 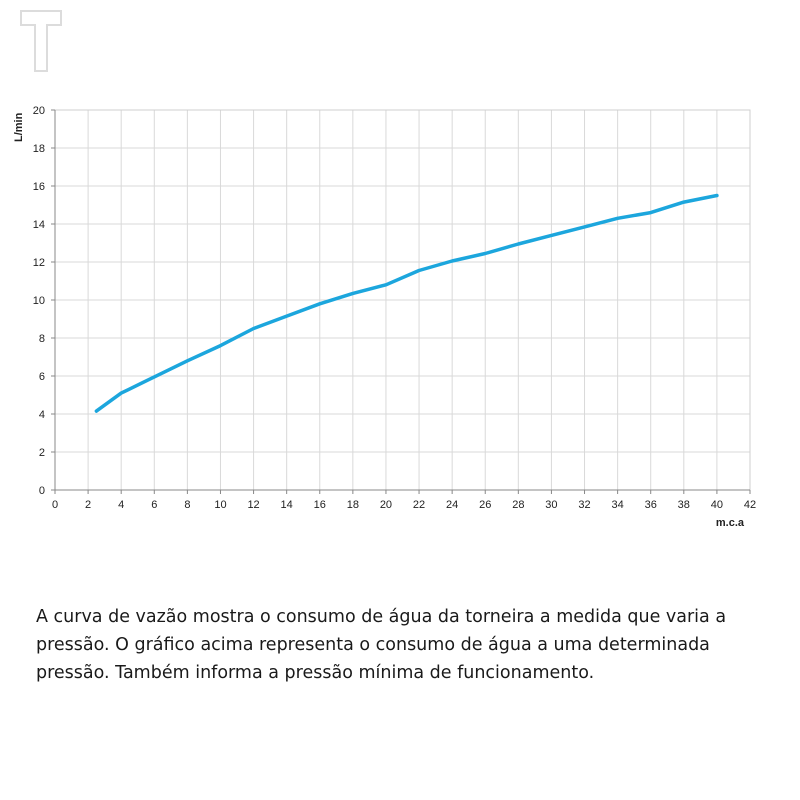 What do you see at coordinates (452, 505) in the screenshot?
I see `x-tick-label: 24` at bounding box center [452, 505].